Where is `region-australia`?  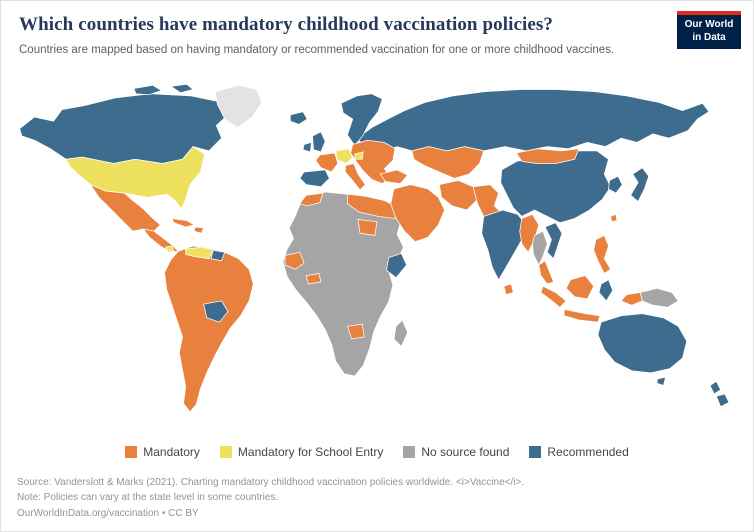 region-australia is located at coordinates (642, 343).